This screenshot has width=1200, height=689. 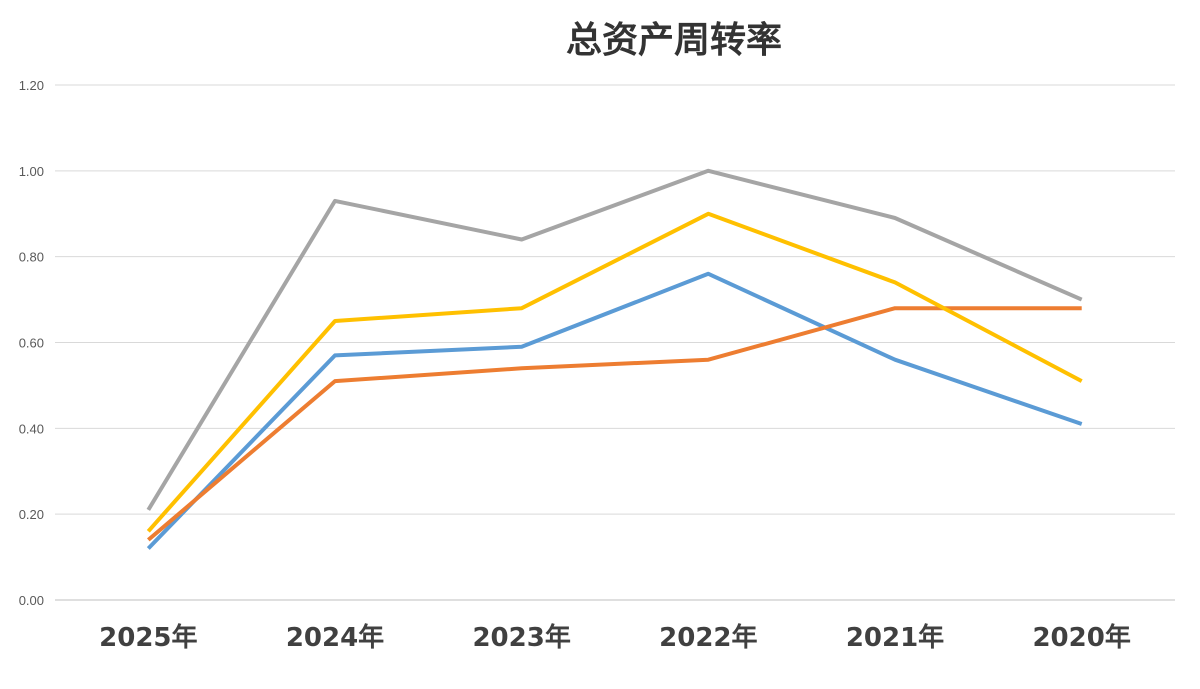 I want to click on x-tick-label: 2021年, so click(x=895, y=637).